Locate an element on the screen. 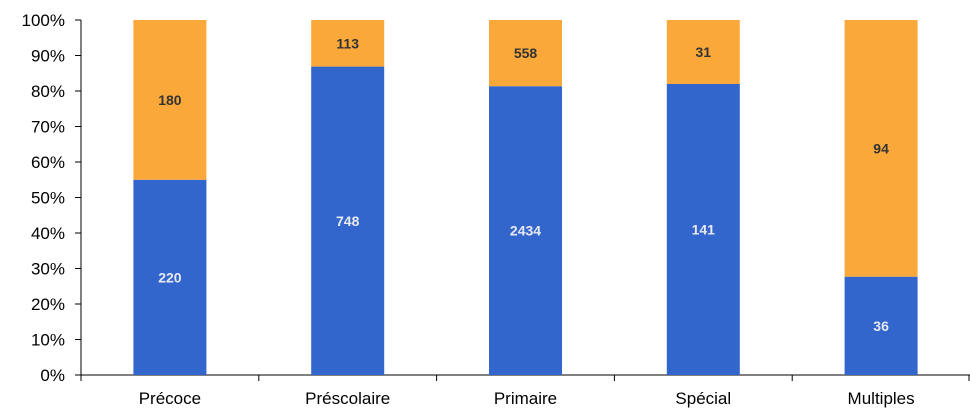  y-tick-label: 40% is located at coordinates (48, 233).